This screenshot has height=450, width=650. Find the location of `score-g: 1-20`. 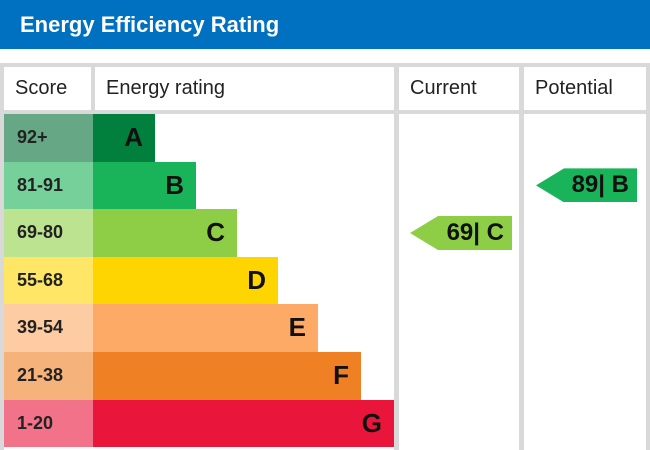

score-g: 1-20 is located at coordinates (48, 423).